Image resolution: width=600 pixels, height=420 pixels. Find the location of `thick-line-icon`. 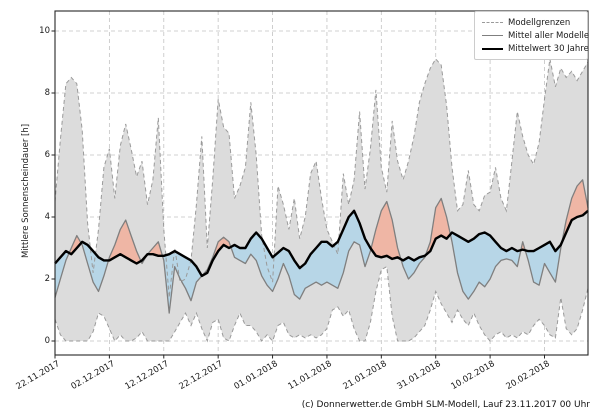

thick-line-icon is located at coordinates (492, 48).